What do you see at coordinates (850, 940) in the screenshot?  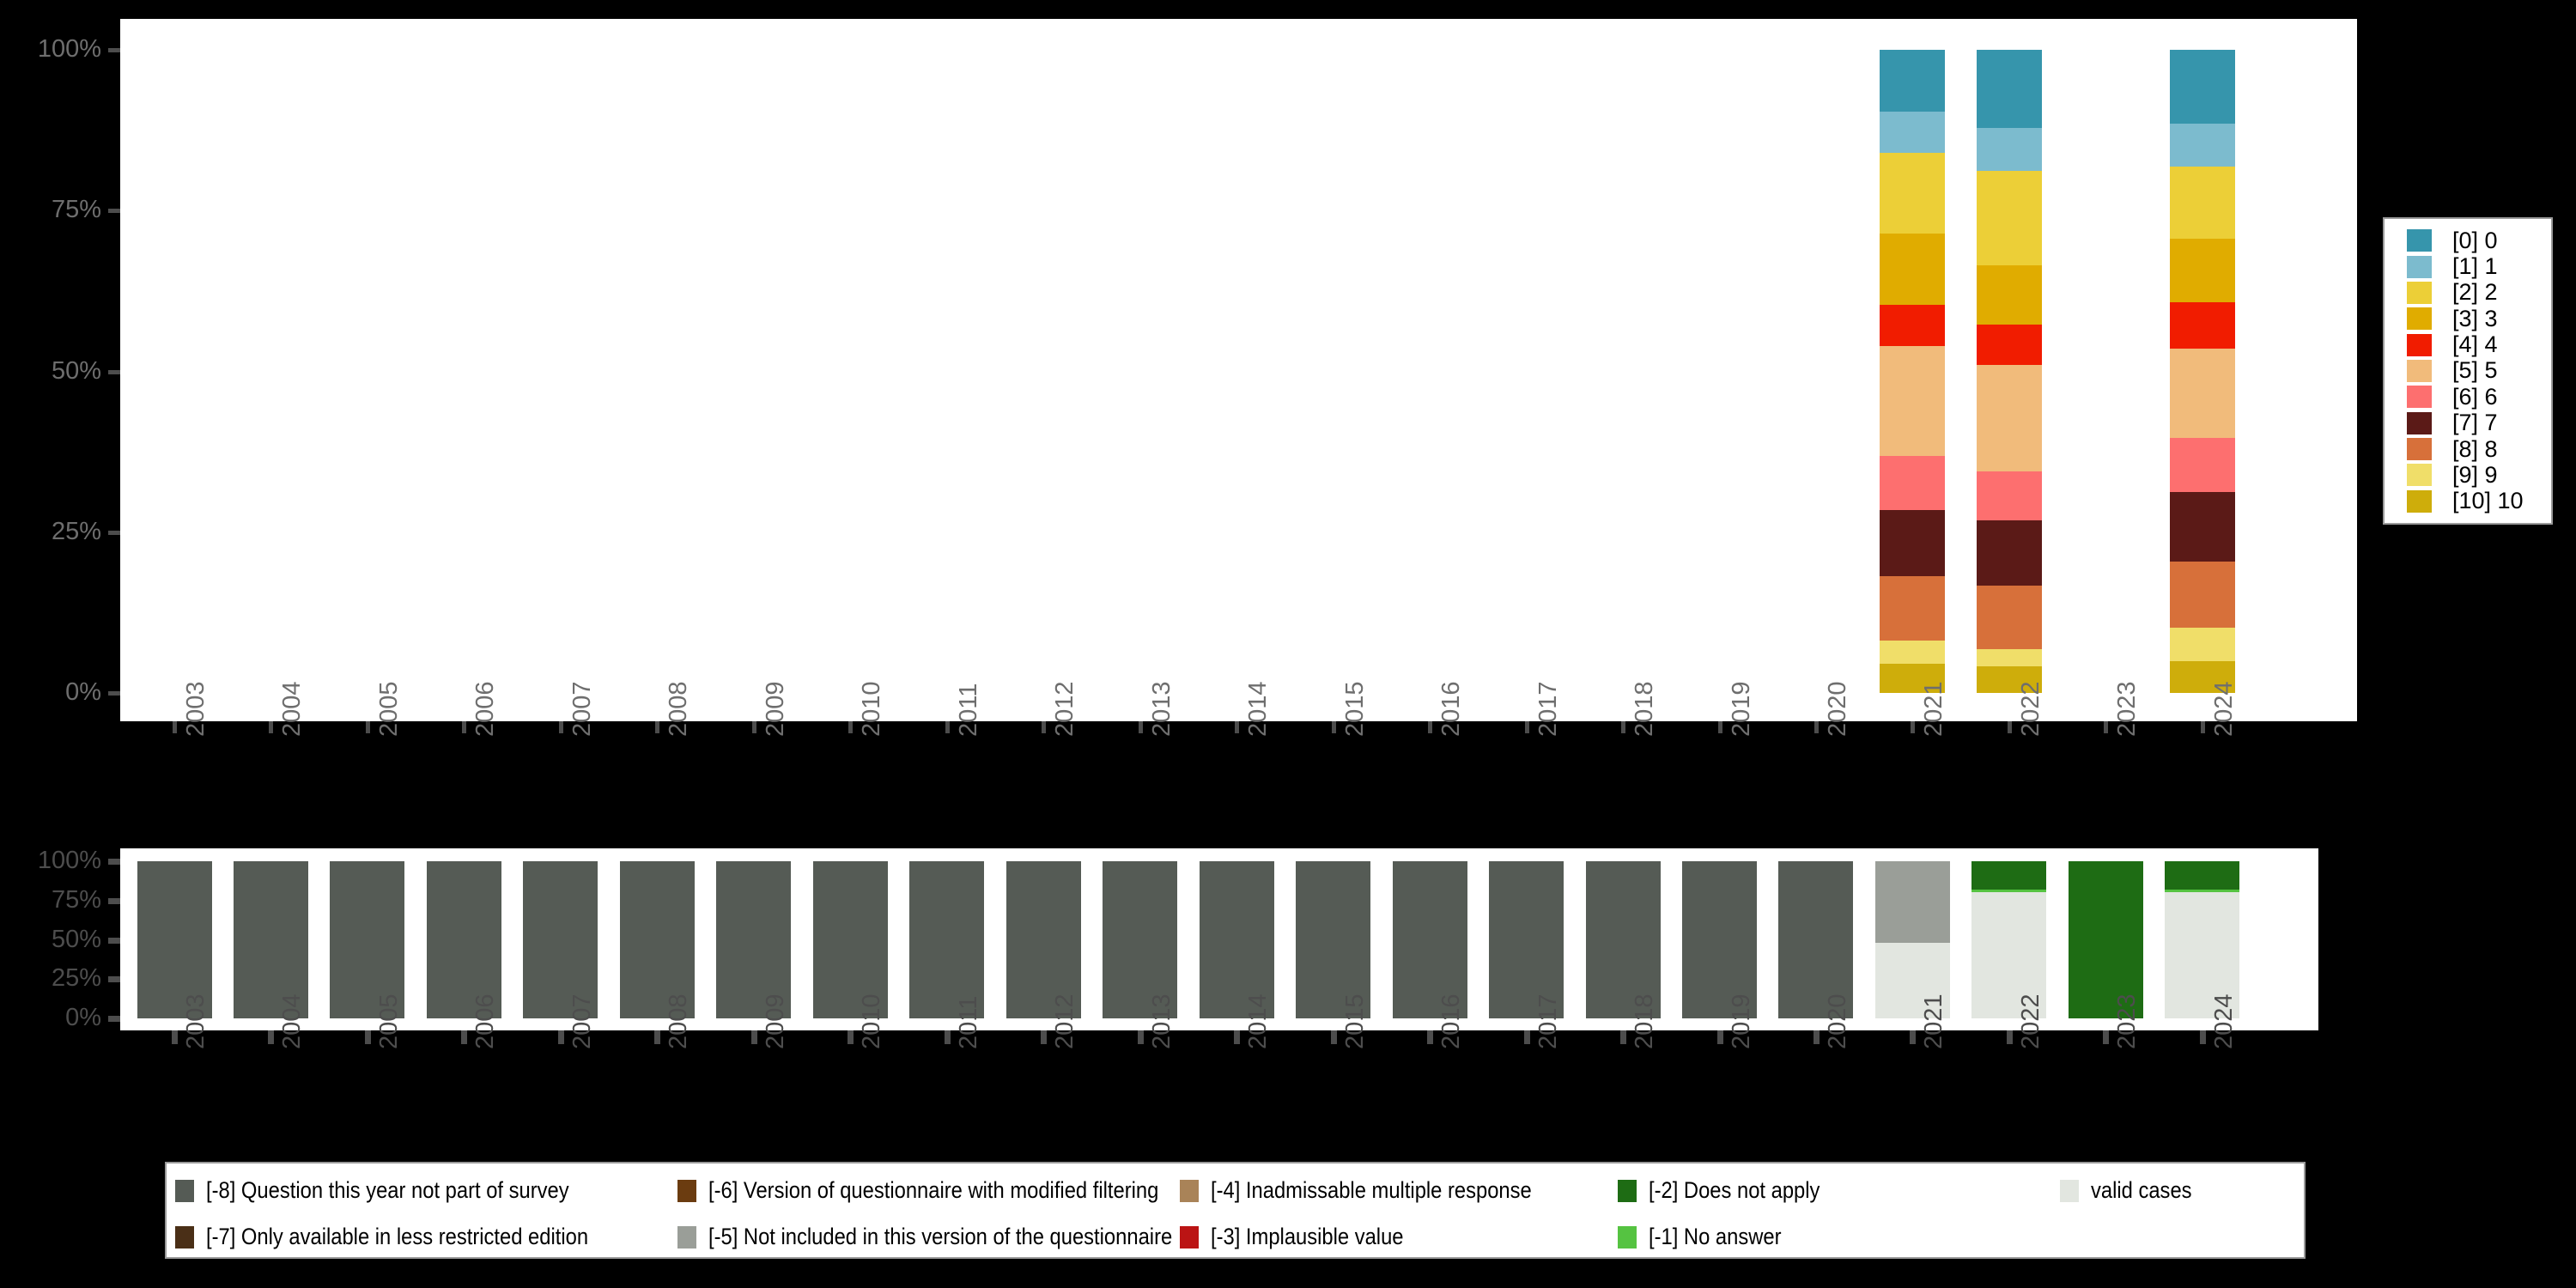 I see `missing-bar-2010` at bounding box center [850, 940].